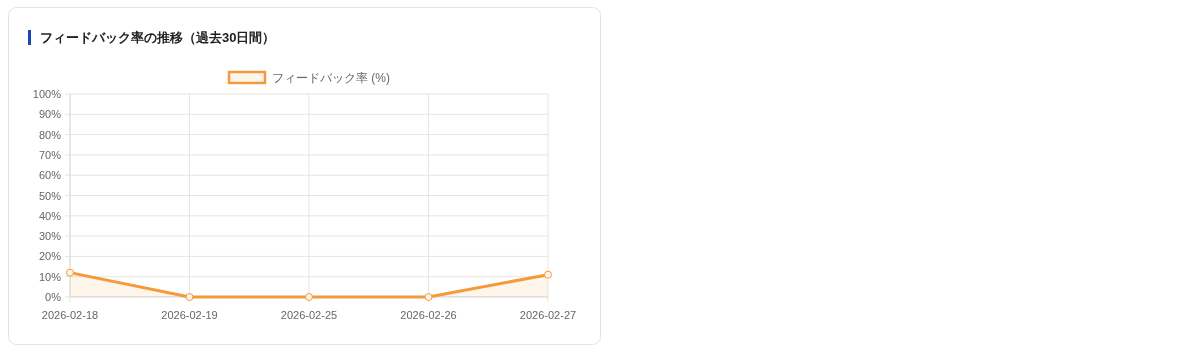 The width and height of the screenshot is (1200, 354). Describe the element at coordinates (548, 315) in the screenshot. I see `x-tick-label: 2026-02-27` at that location.